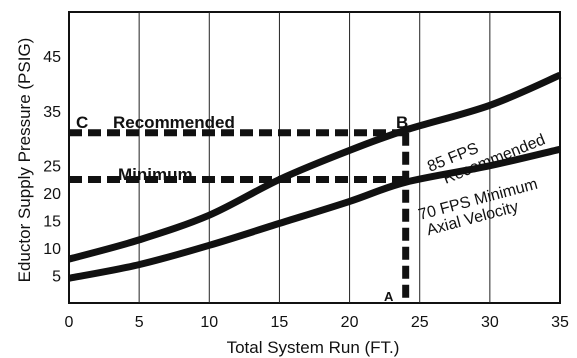 This screenshot has width=577, height=358. I want to click on x-tick-10: 10, so click(209, 322).